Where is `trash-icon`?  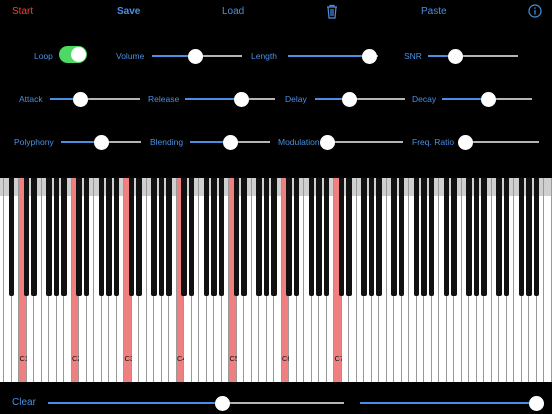
trash-icon is located at coordinates (332, 13).